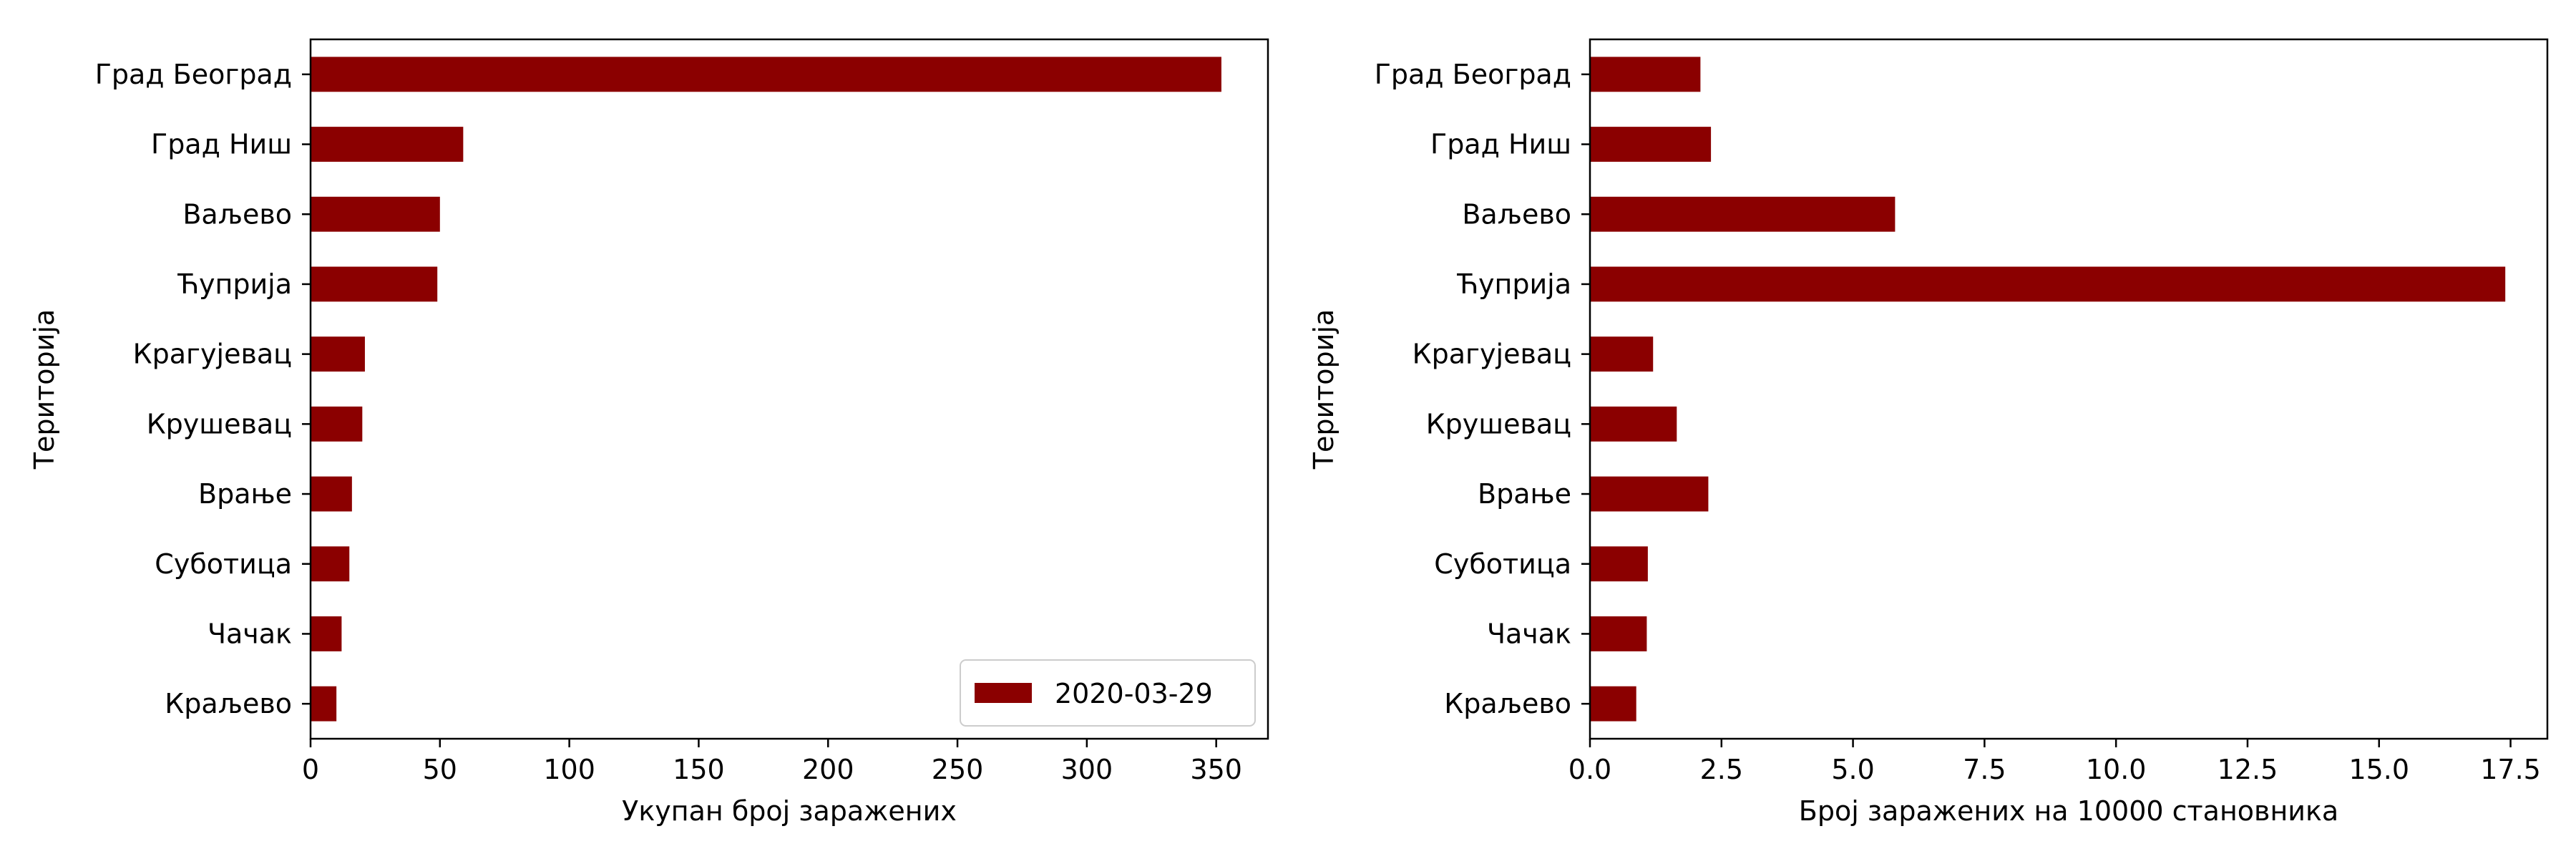 The image size is (2576, 859). What do you see at coordinates (789, 811) in the screenshot?
I see `x-axis-label: Укупан број заражених` at bounding box center [789, 811].